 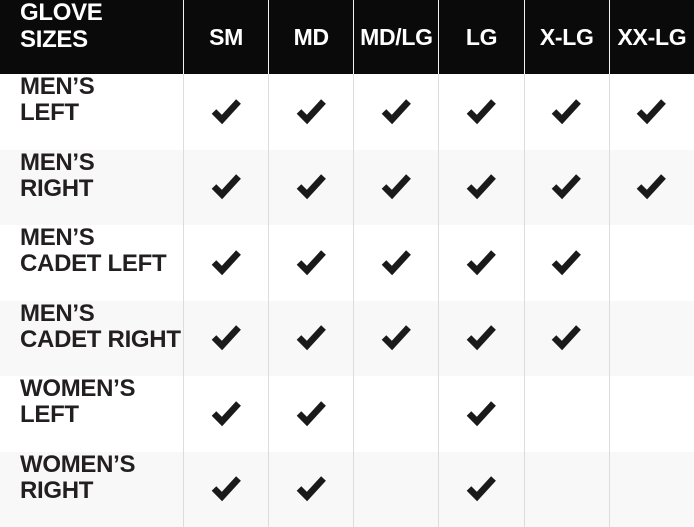 I want to click on row-label: MEN’S CADET RIGHT, so click(x=91, y=337).